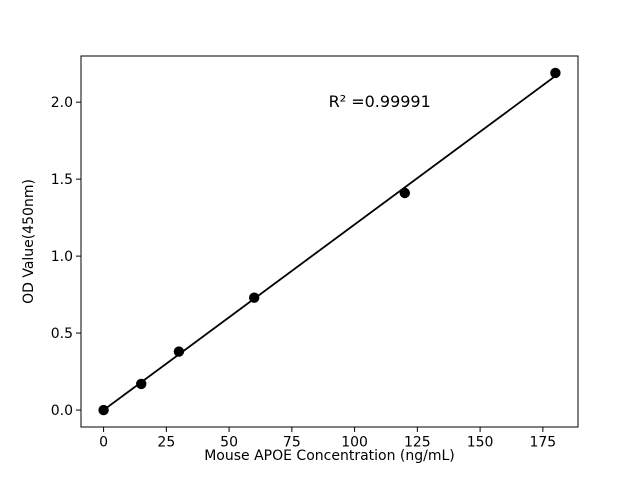 This screenshot has height=480, width=640. I want to click on y-tick-label: 1.0, so click(62, 257).